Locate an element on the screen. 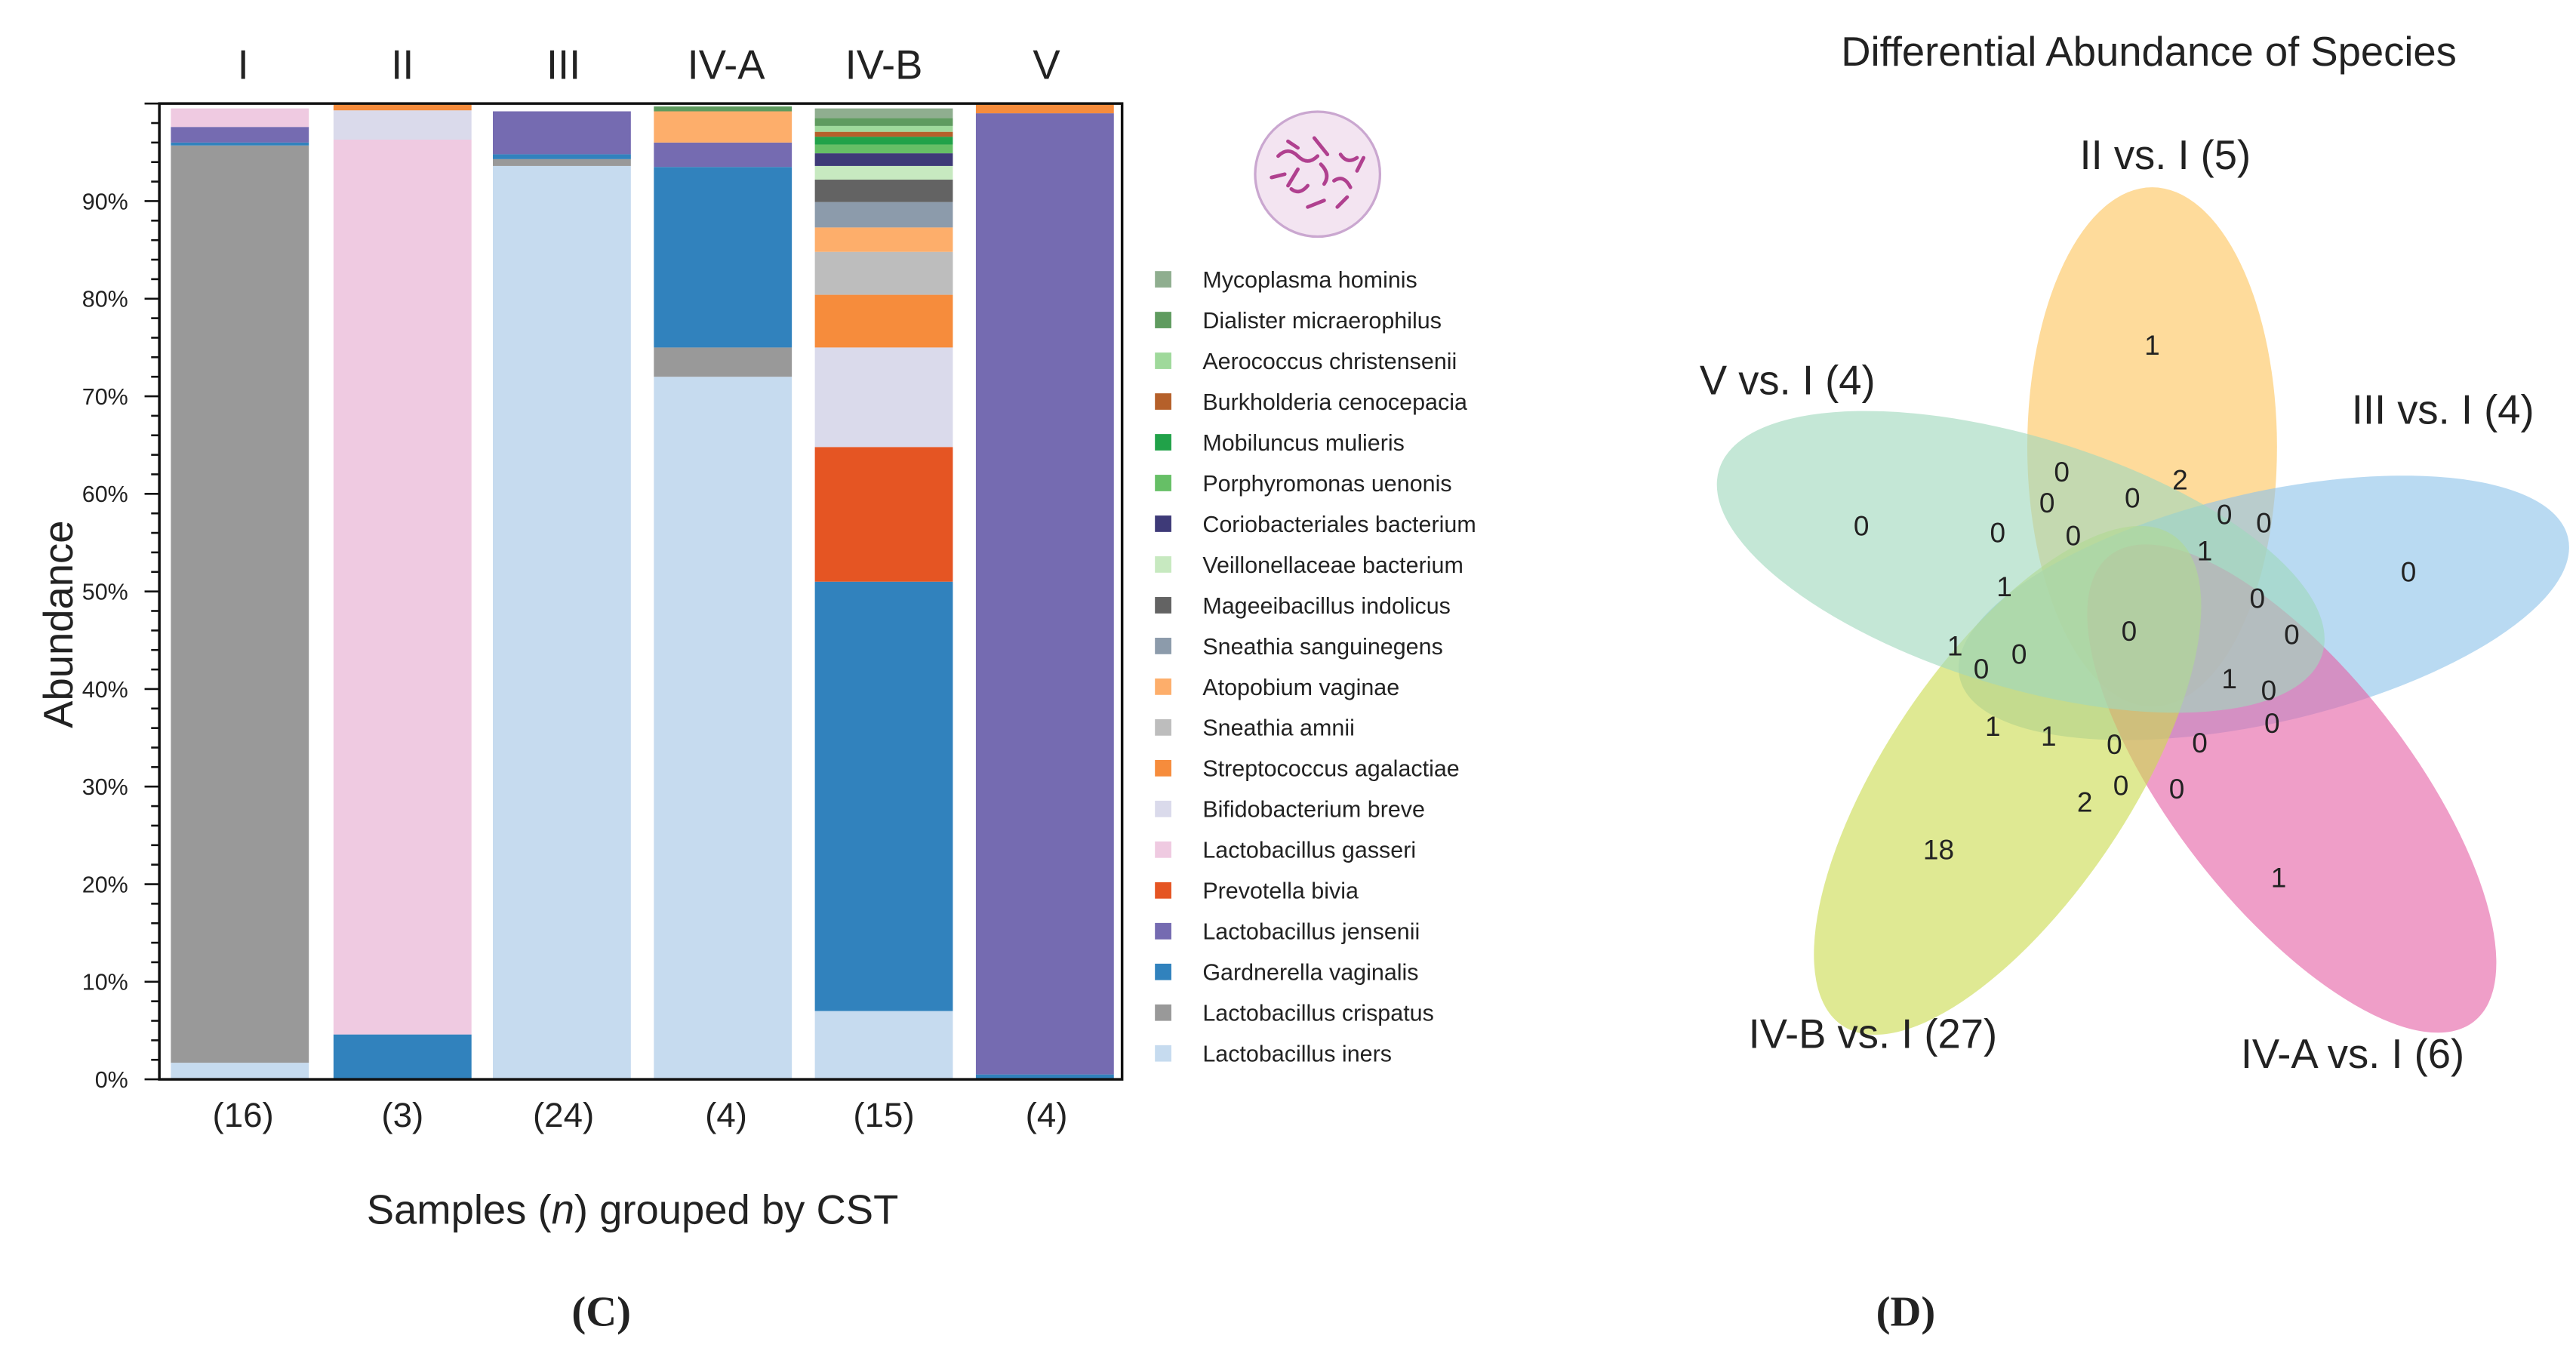  venn-set-label: III vs. I (4) is located at coordinates (2443, 410).